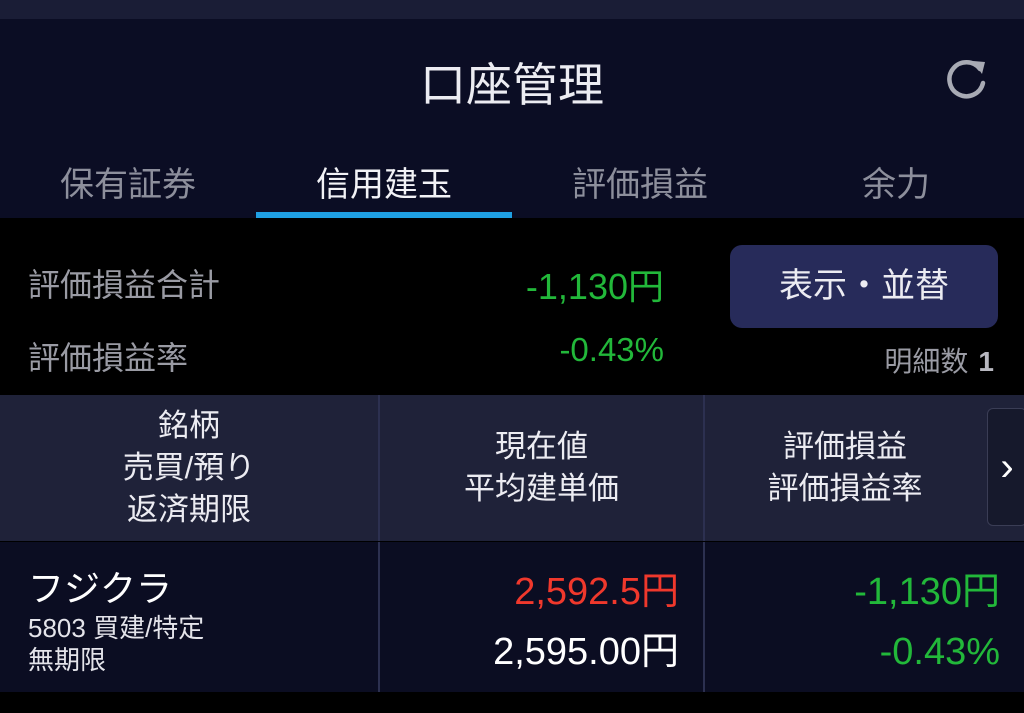  Describe the element at coordinates (116, 628) in the screenshot. I see `stock-code-type: 5803 買建/特定` at that location.